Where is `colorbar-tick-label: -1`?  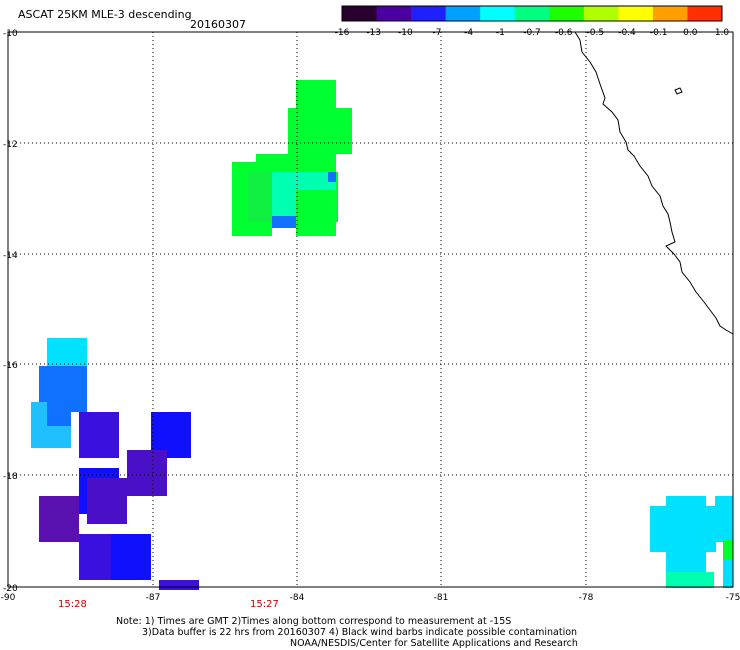 colorbar-tick-label: -1 is located at coordinates (500, 33).